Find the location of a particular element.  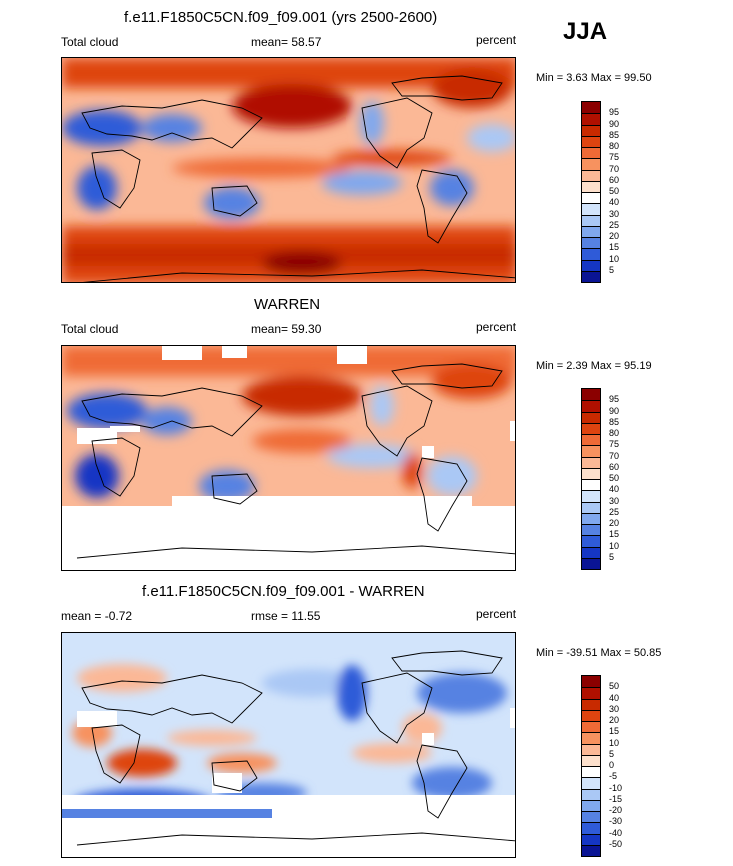

panel-left-label-model: Total cloud is located at coordinates (90, 42).